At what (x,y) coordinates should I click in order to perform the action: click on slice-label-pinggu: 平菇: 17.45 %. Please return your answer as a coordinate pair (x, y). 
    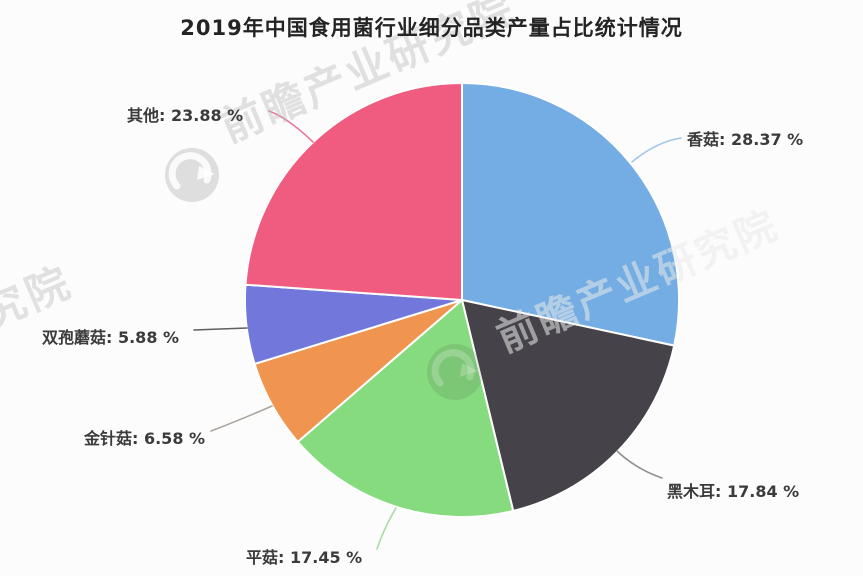
    Looking at the image, I should click on (304, 557).